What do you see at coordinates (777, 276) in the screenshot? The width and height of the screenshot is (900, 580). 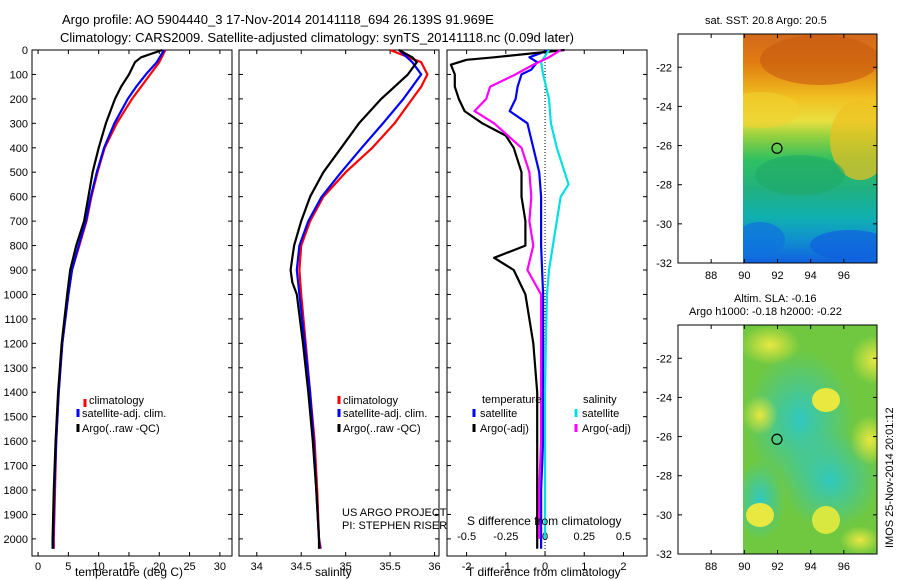 I see `map-x-tick-label: 92` at bounding box center [777, 276].